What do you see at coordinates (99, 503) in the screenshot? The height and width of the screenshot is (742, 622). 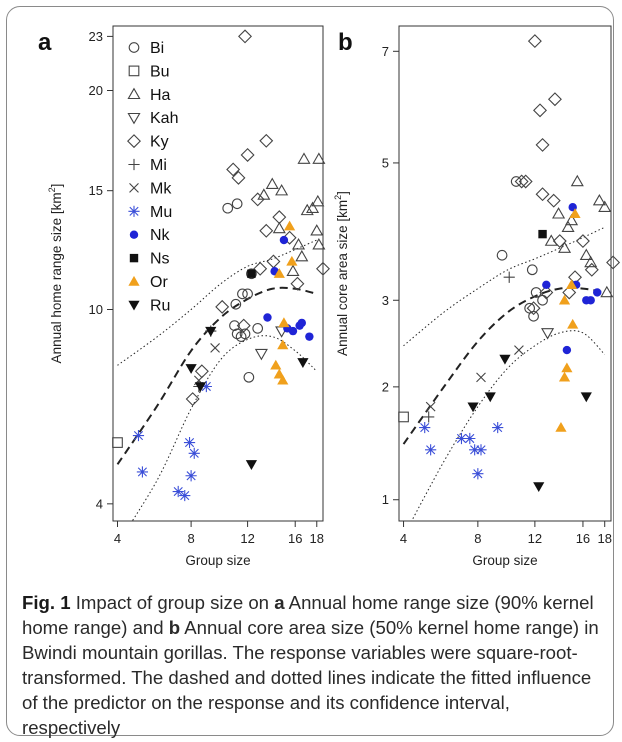 I see `y-tick-label: 4` at bounding box center [99, 503].